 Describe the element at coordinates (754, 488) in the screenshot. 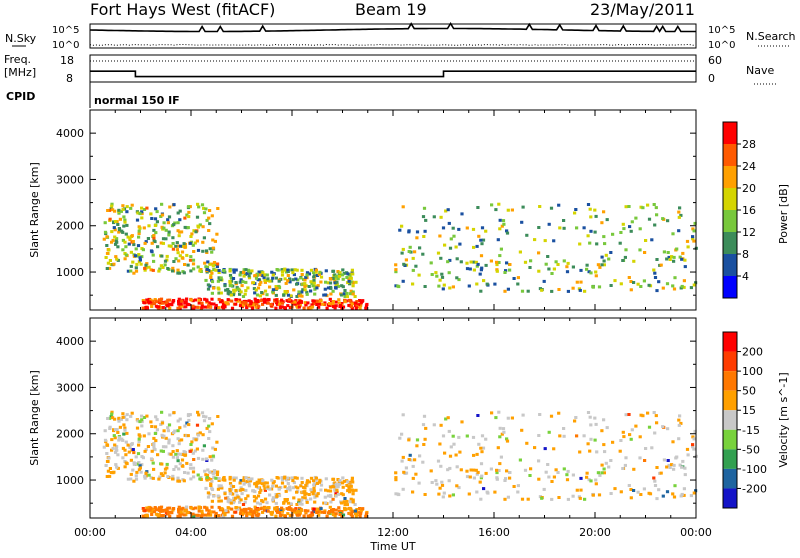

I see `colorbar-tick-label: -200` at that location.